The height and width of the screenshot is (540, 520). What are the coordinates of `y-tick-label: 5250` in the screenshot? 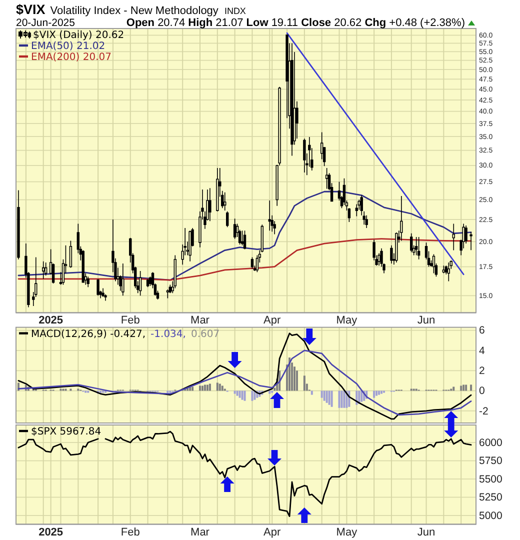 It's located at (491, 498).